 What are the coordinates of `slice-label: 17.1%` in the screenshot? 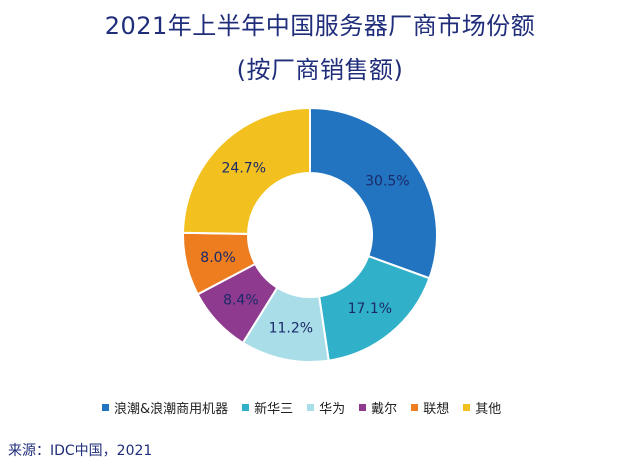 It's located at (370, 309).